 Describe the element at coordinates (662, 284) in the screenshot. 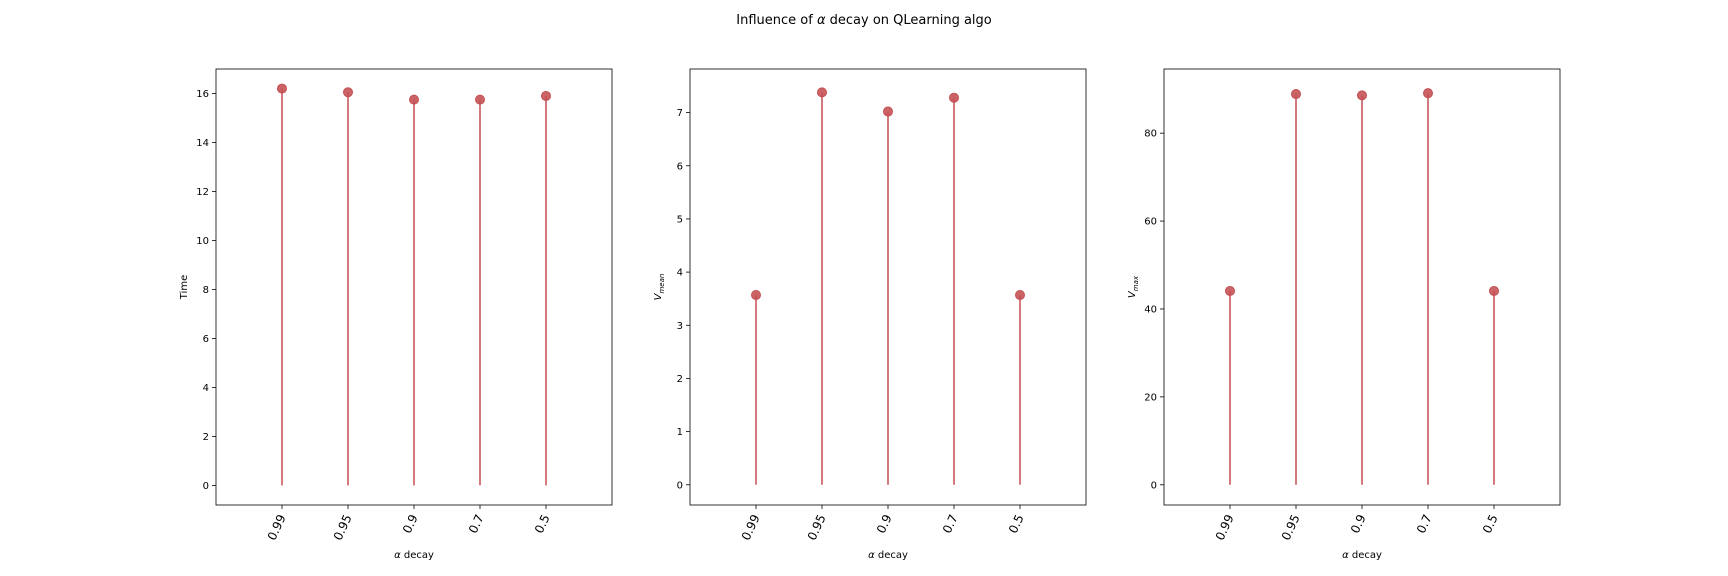

I see `y-axis-label-subscript: mean` at that location.